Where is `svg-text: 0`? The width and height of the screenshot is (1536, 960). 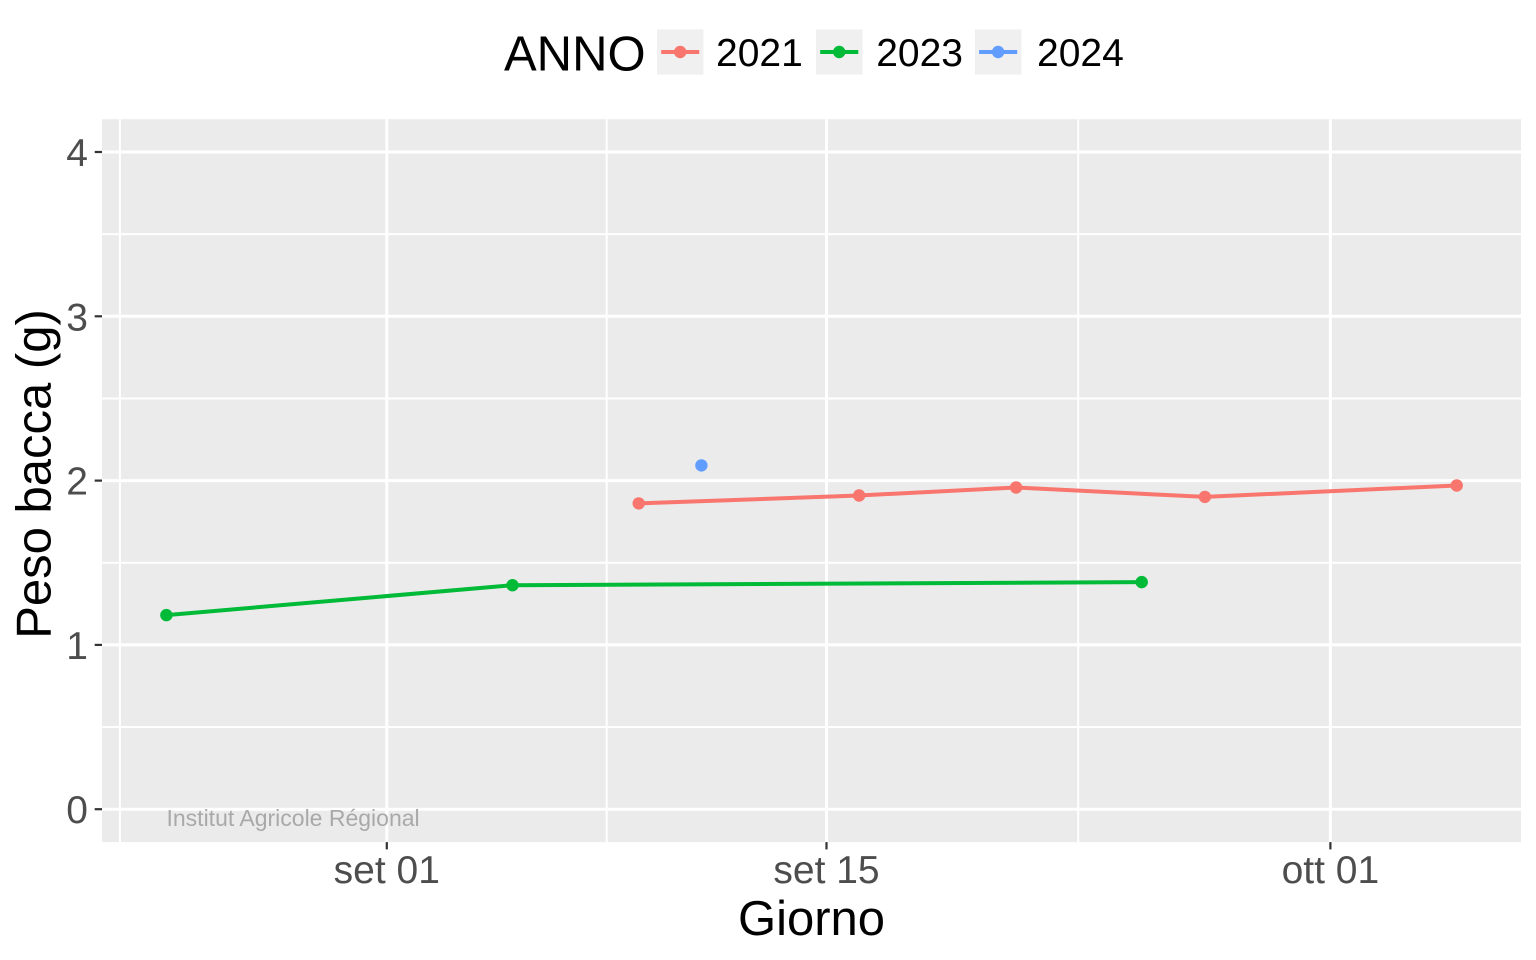 svg-text: 0 is located at coordinates (77, 810).